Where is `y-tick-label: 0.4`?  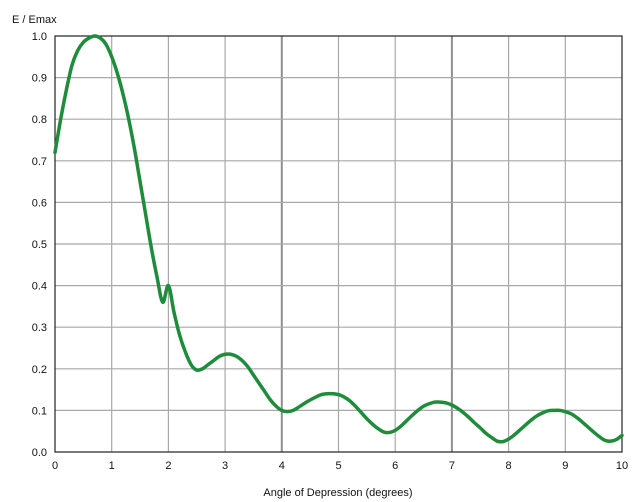
y-tick-label: 0.4 is located at coordinates (39, 287).